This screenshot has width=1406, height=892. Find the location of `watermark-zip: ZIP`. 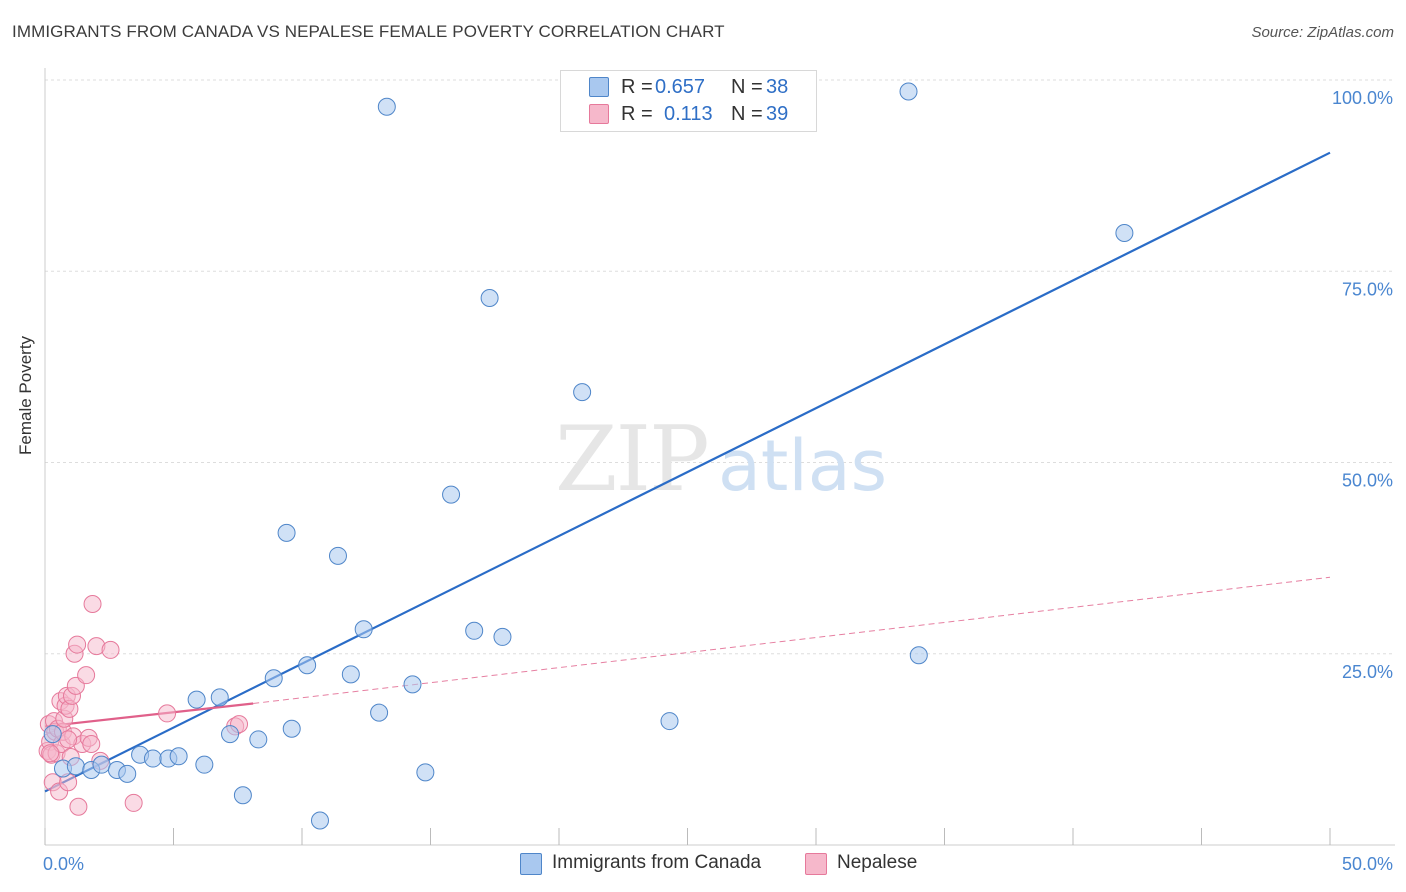

watermark-zip: ZIP is located at coordinates (631, 459).